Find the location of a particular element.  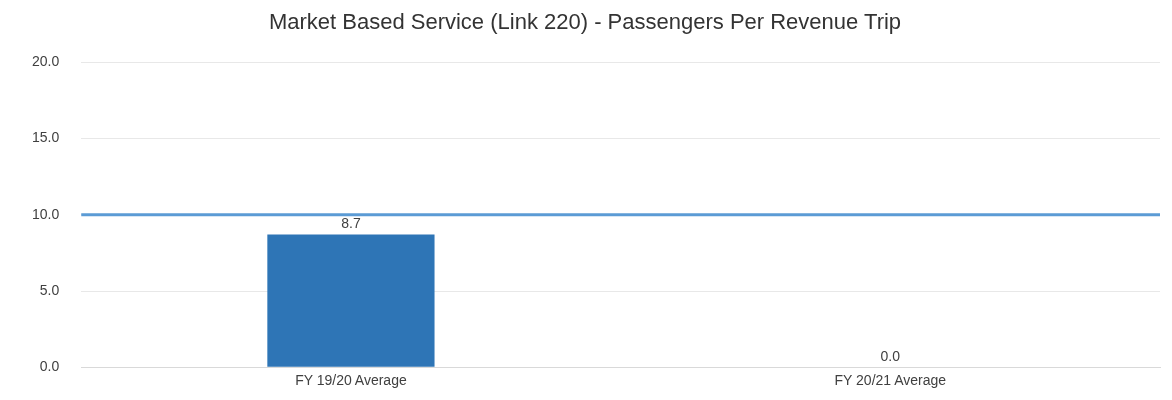

data-label: 8.7 is located at coordinates (351, 223).